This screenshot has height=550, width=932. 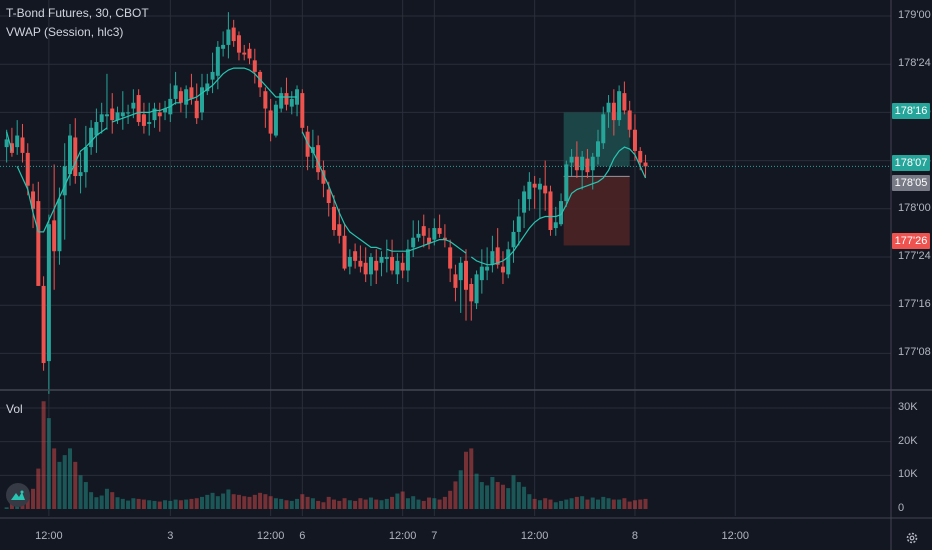 I want to click on volume-legend: Vol, so click(x=14, y=409).